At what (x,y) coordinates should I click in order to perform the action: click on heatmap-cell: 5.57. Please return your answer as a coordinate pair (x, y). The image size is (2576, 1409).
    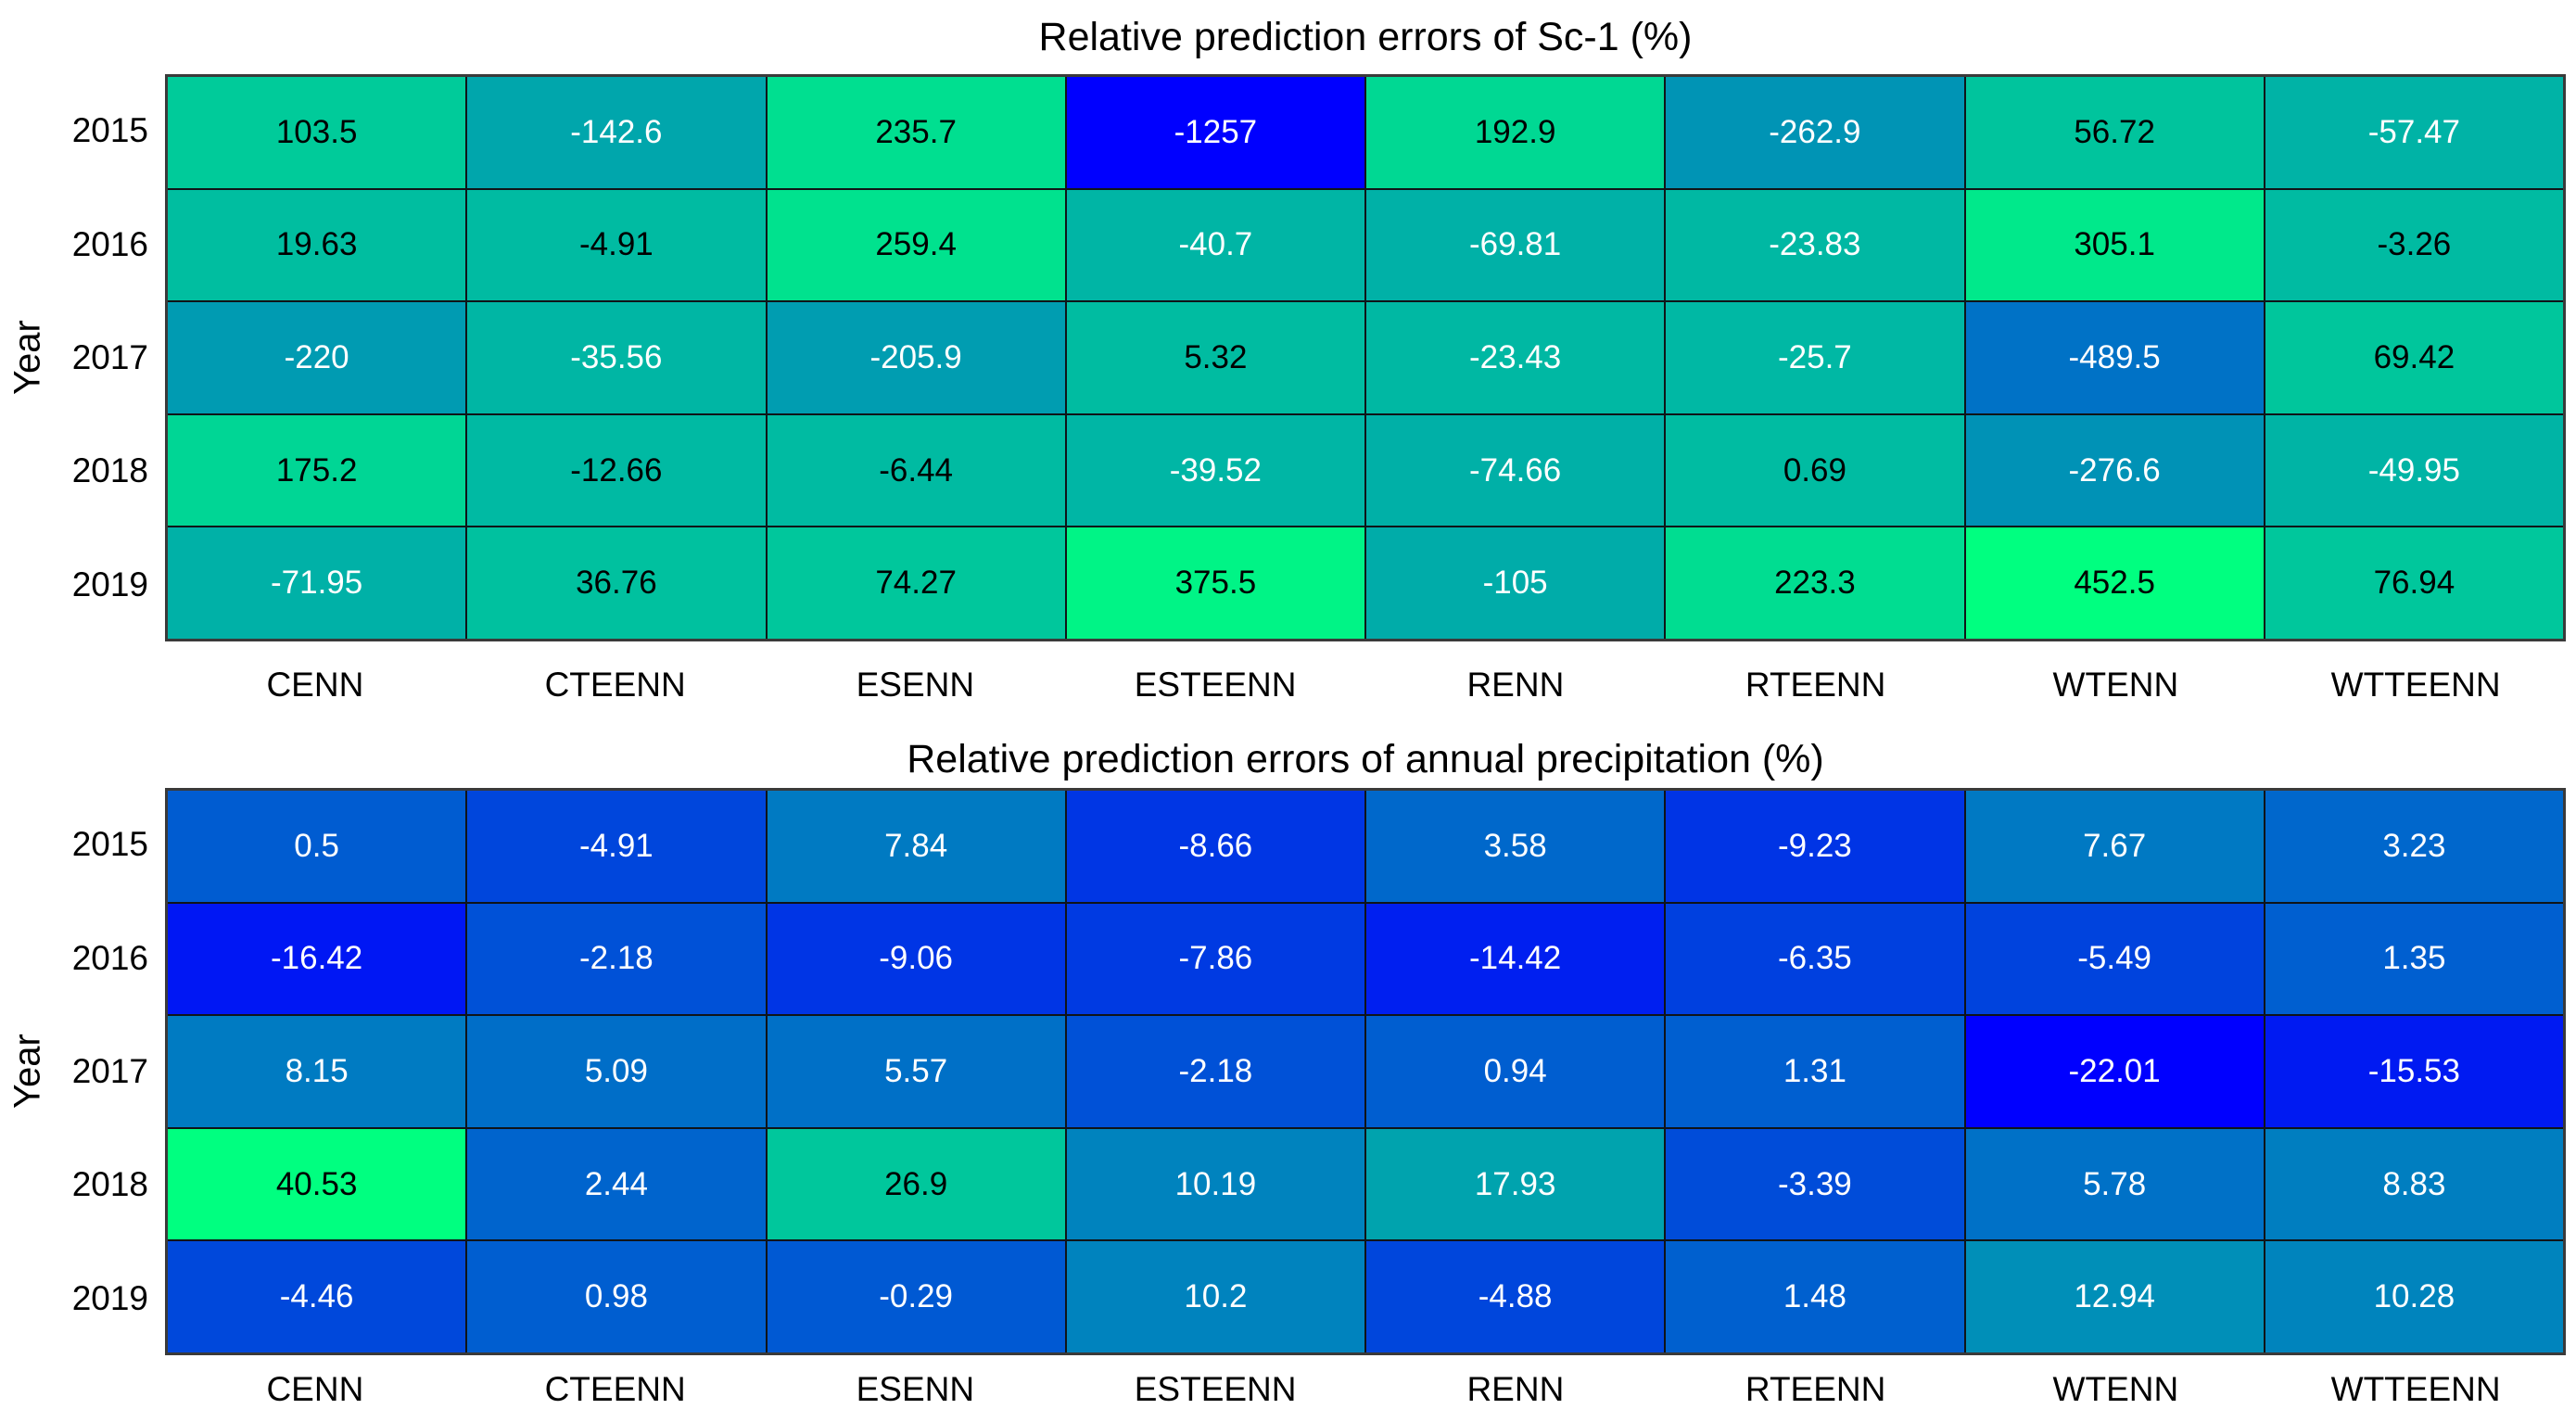
    Looking at the image, I should click on (916, 1071).